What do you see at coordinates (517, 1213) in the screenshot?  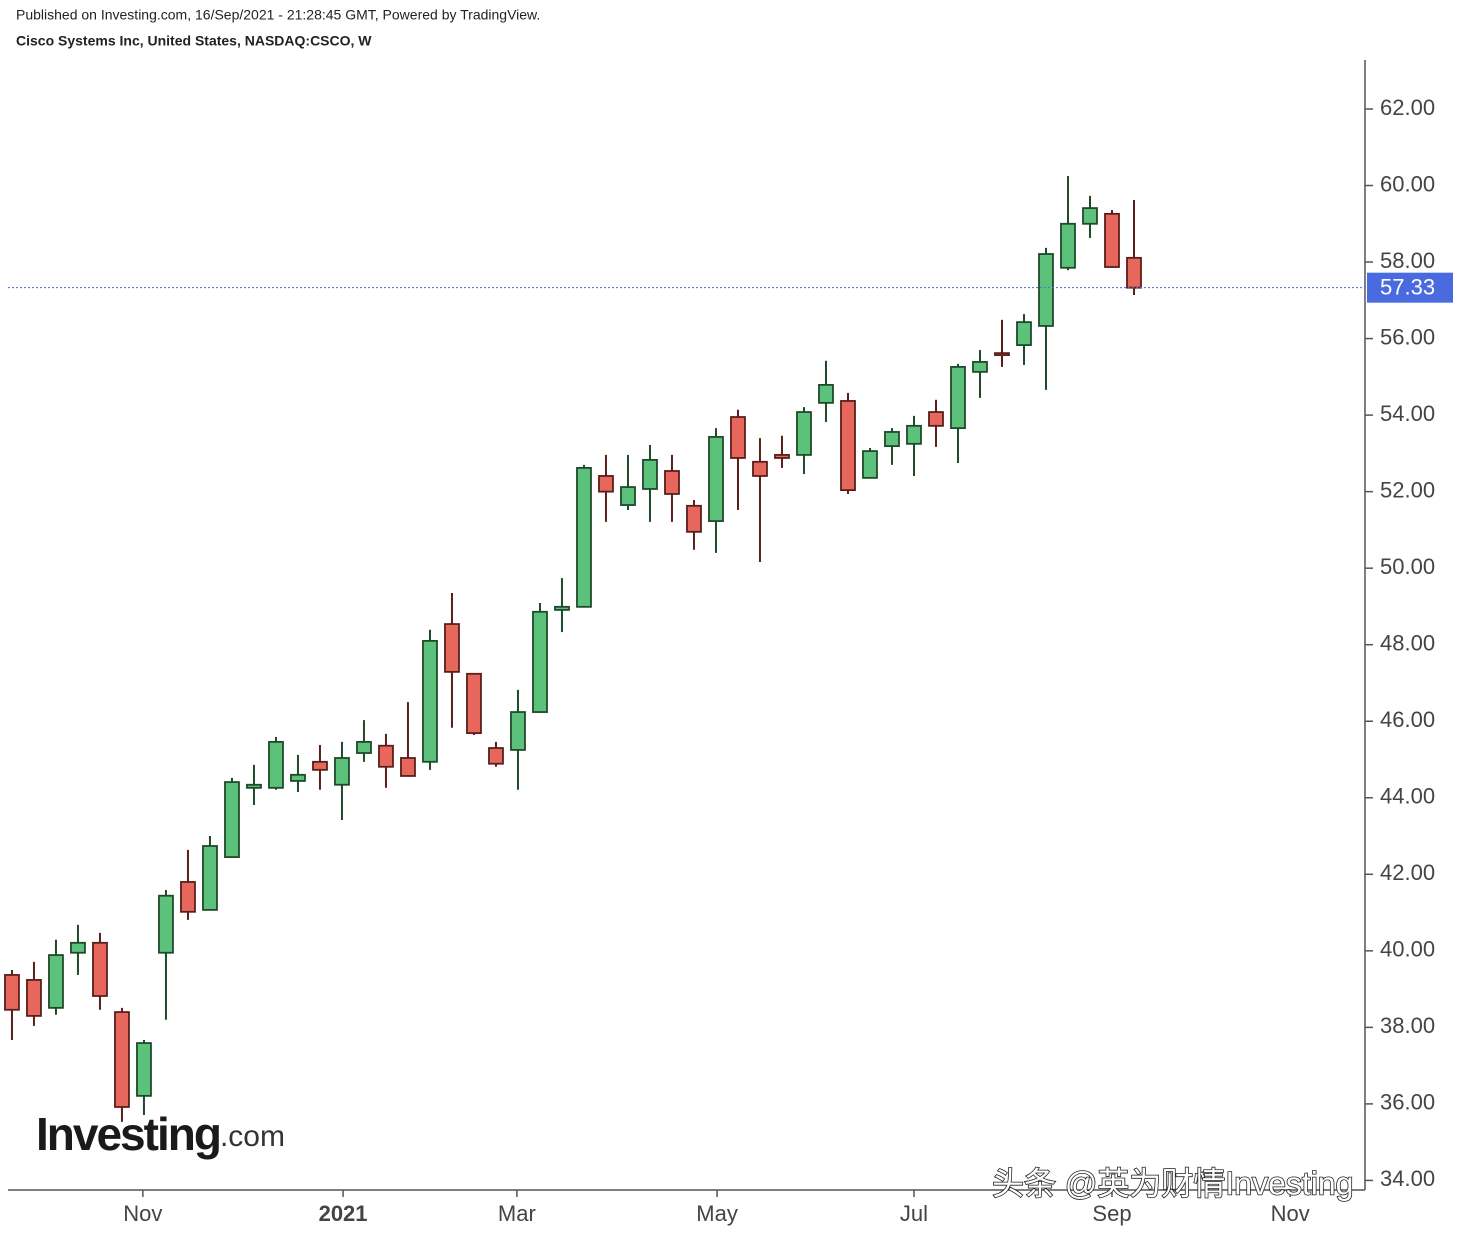 I see `x-tick-label: Mar` at bounding box center [517, 1213].